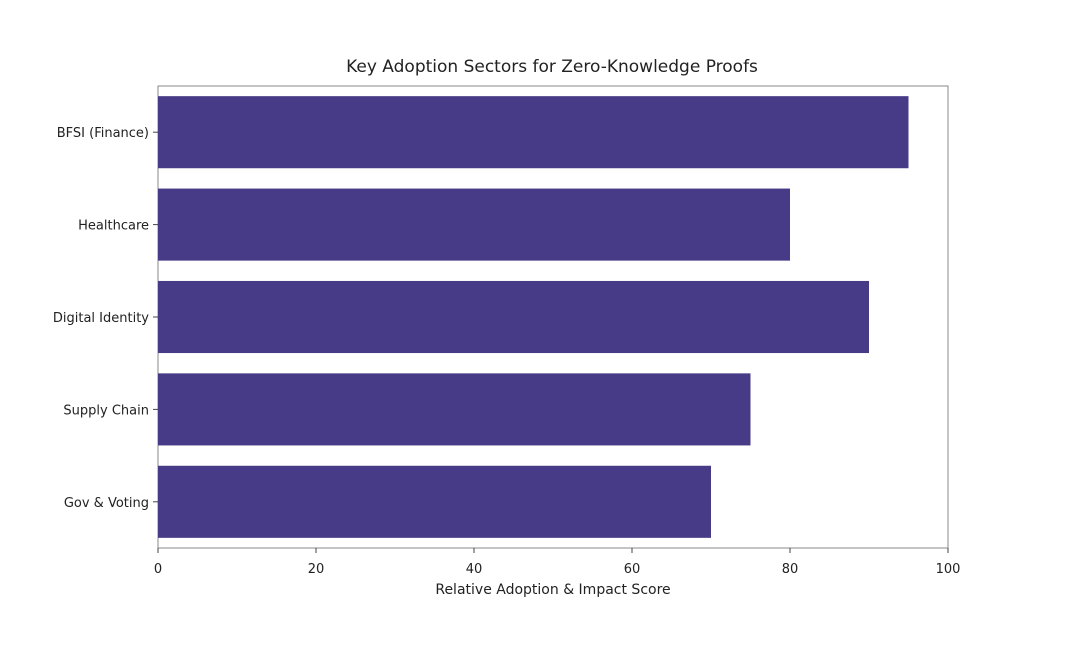 This screenshot has height=666, width=1080. What do you see at coordinates (106, 503) in the screenshot?
I see `y-tick-label-gov-voting: Gov & Voting` at bounding box center [106, 503].